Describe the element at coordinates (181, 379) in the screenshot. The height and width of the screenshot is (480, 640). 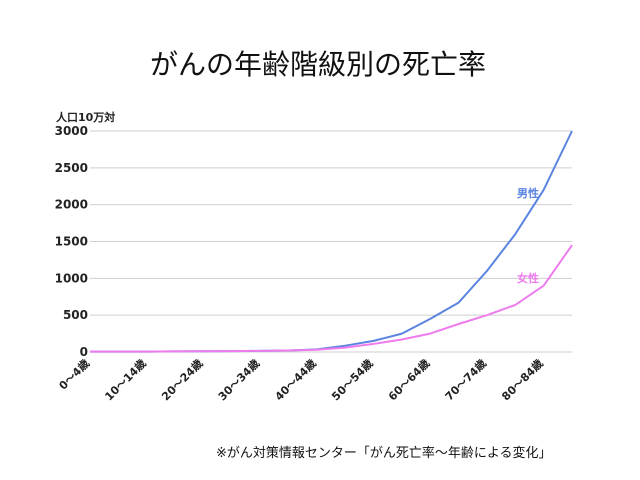
I see `x-tick-label: 20〜24歳` at that location.